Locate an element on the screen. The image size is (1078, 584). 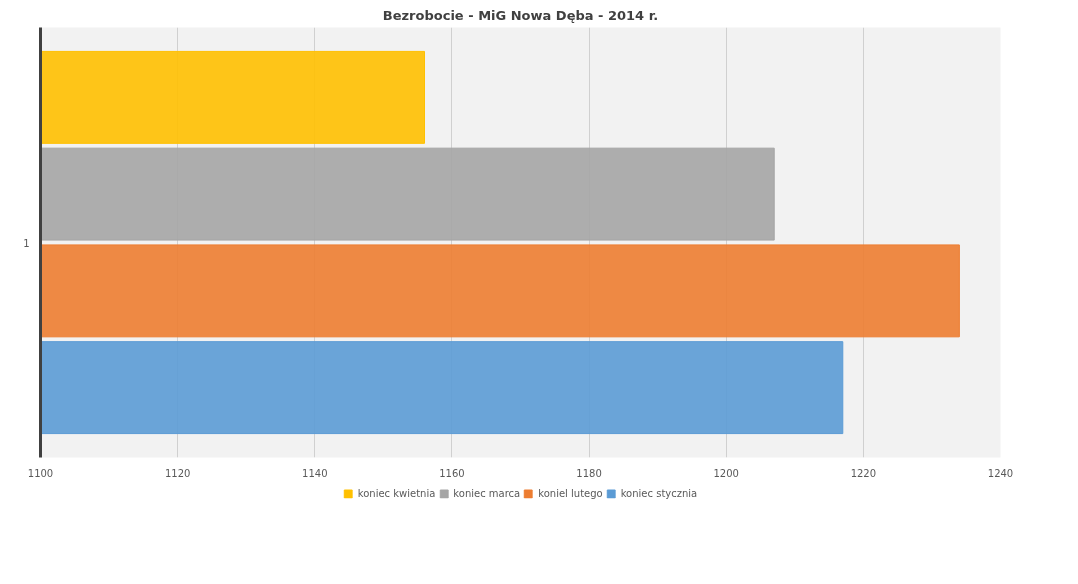
x-tick-label: 1180 is located at coordinates (589, 473).